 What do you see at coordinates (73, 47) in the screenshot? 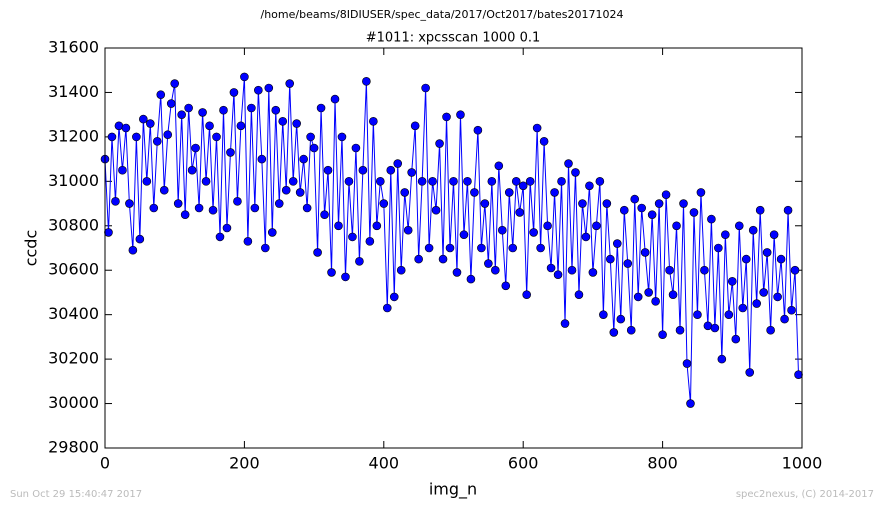
I see `y-tick-label: 31600` at bounding box center [73, 47].